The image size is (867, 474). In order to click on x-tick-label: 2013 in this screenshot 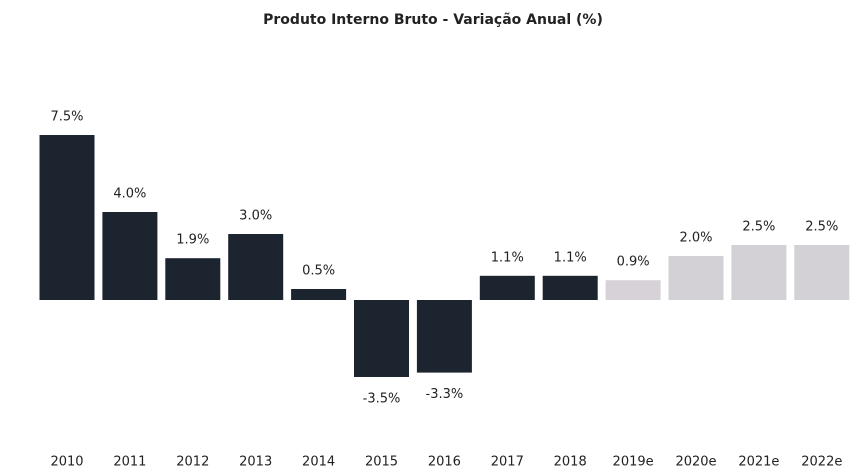, I will do `click(255, 462)`.